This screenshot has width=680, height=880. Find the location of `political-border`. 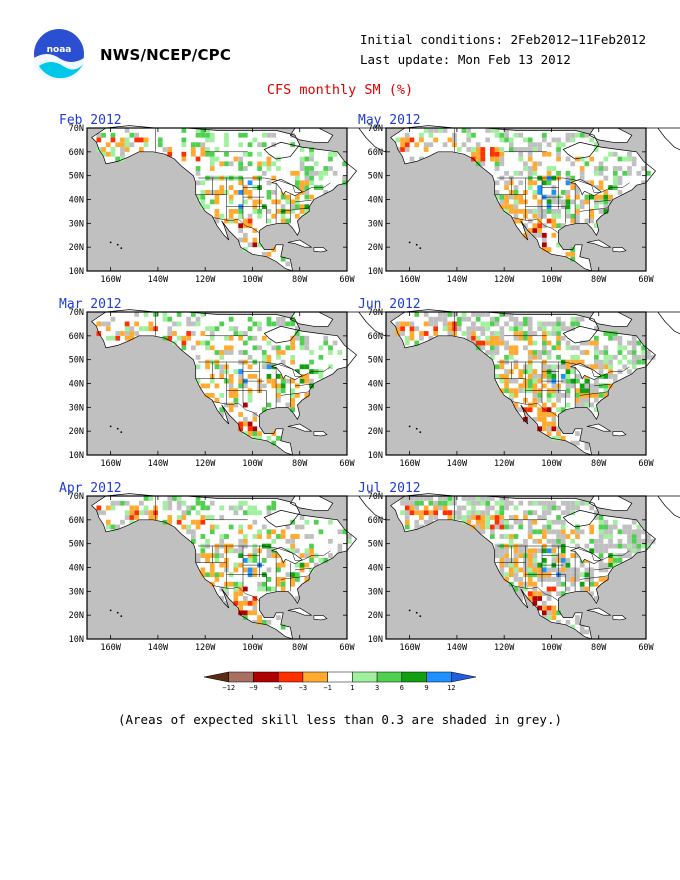

political-border is located at coordinates (535, 593).